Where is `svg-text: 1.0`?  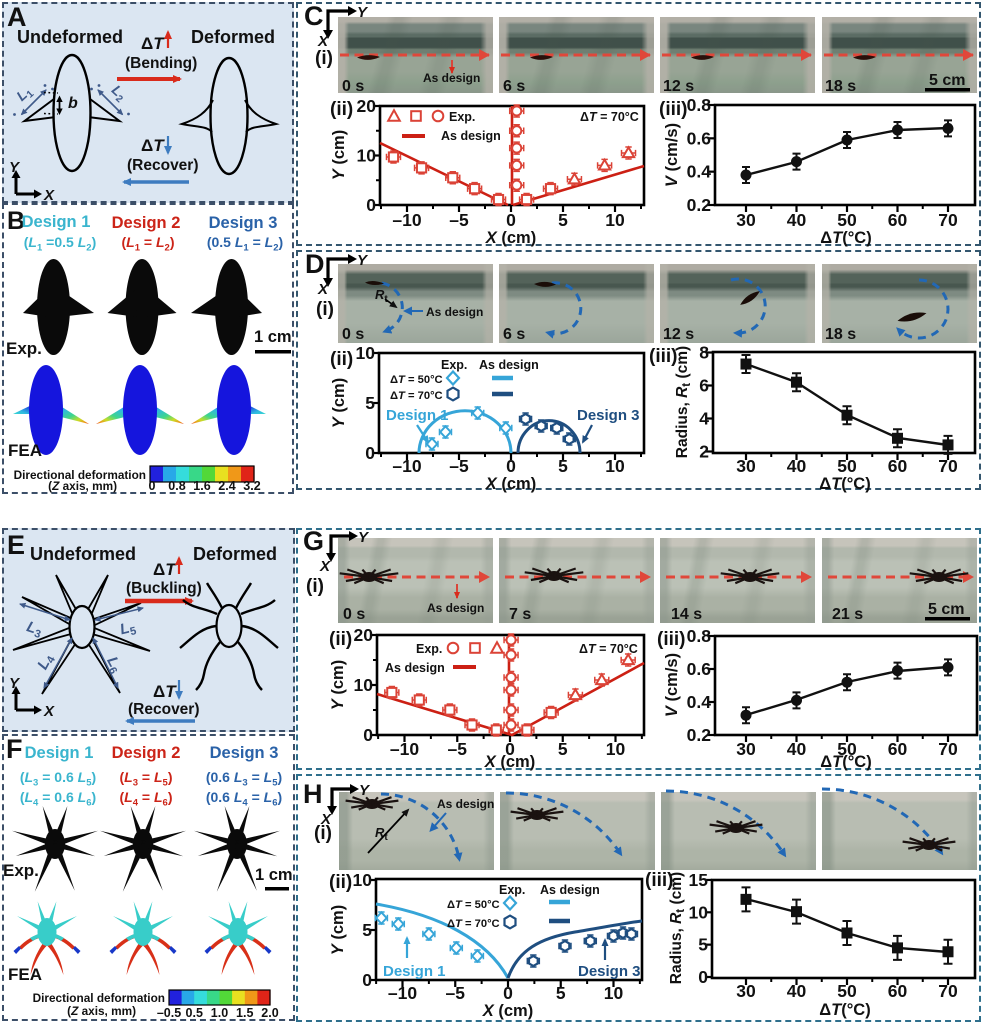 svg-text: 1.0 is located at coordinates (219, 1013).